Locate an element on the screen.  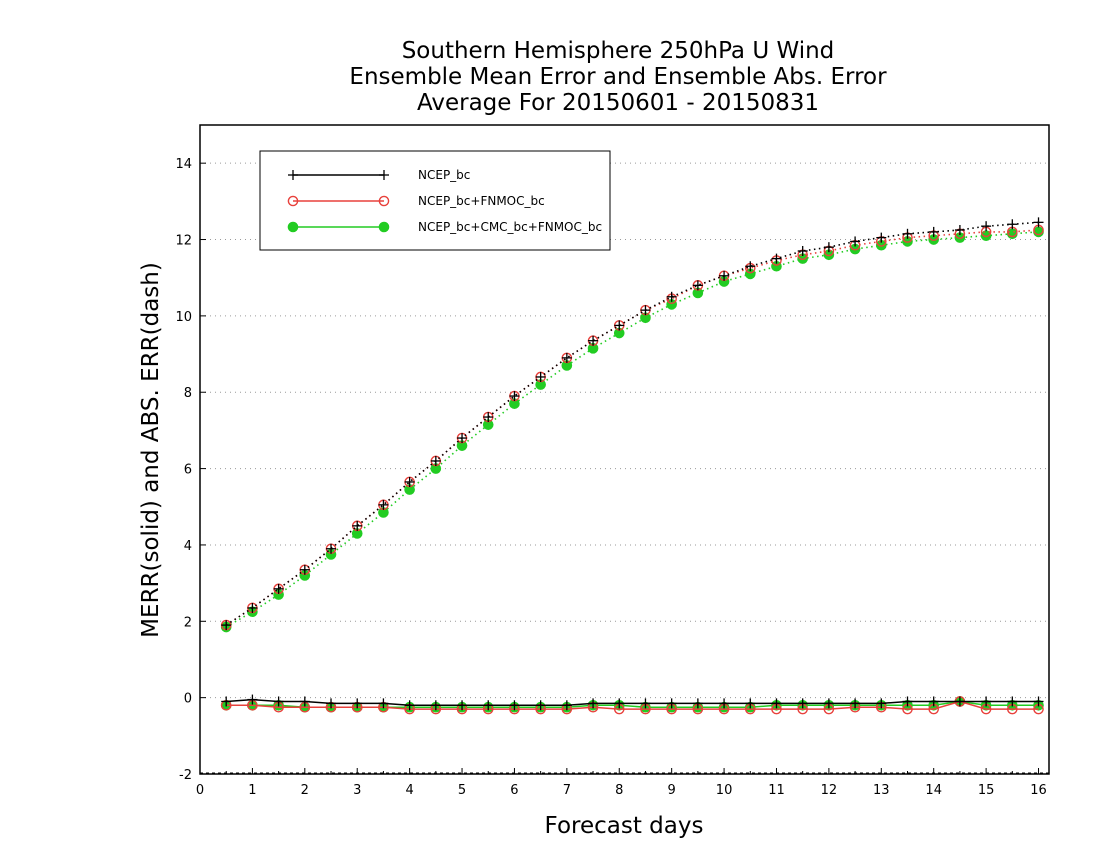
x-tick-label: 12 is located at coordinates (829, 790).